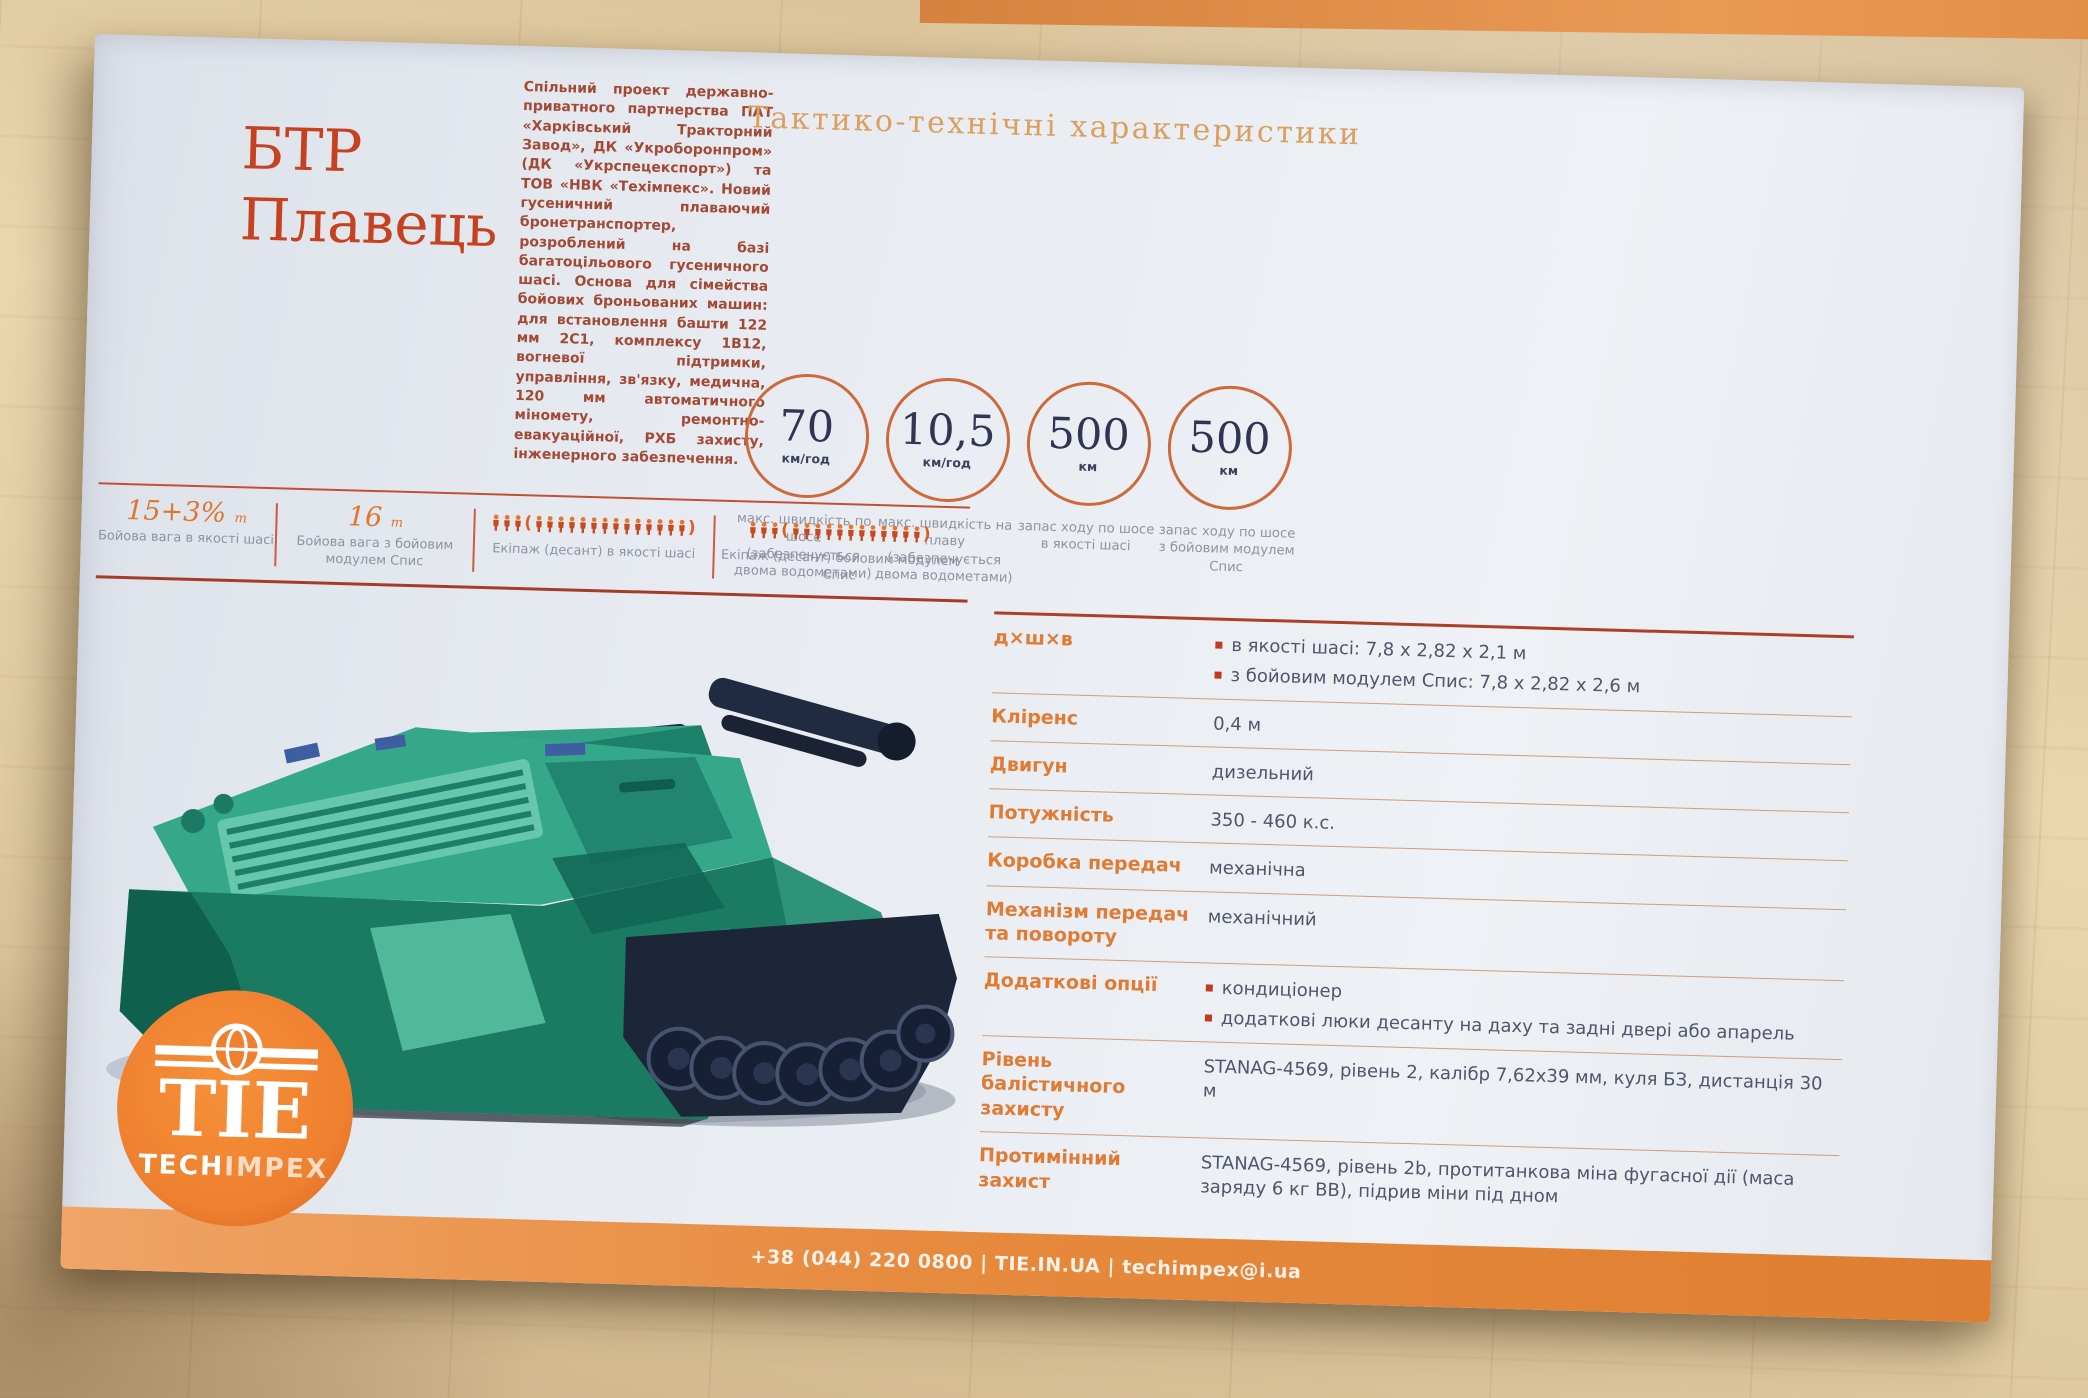  Describe the element at coordinates (1028, 765) in the screenshot. I see `spec-label: Двигун` at that location.